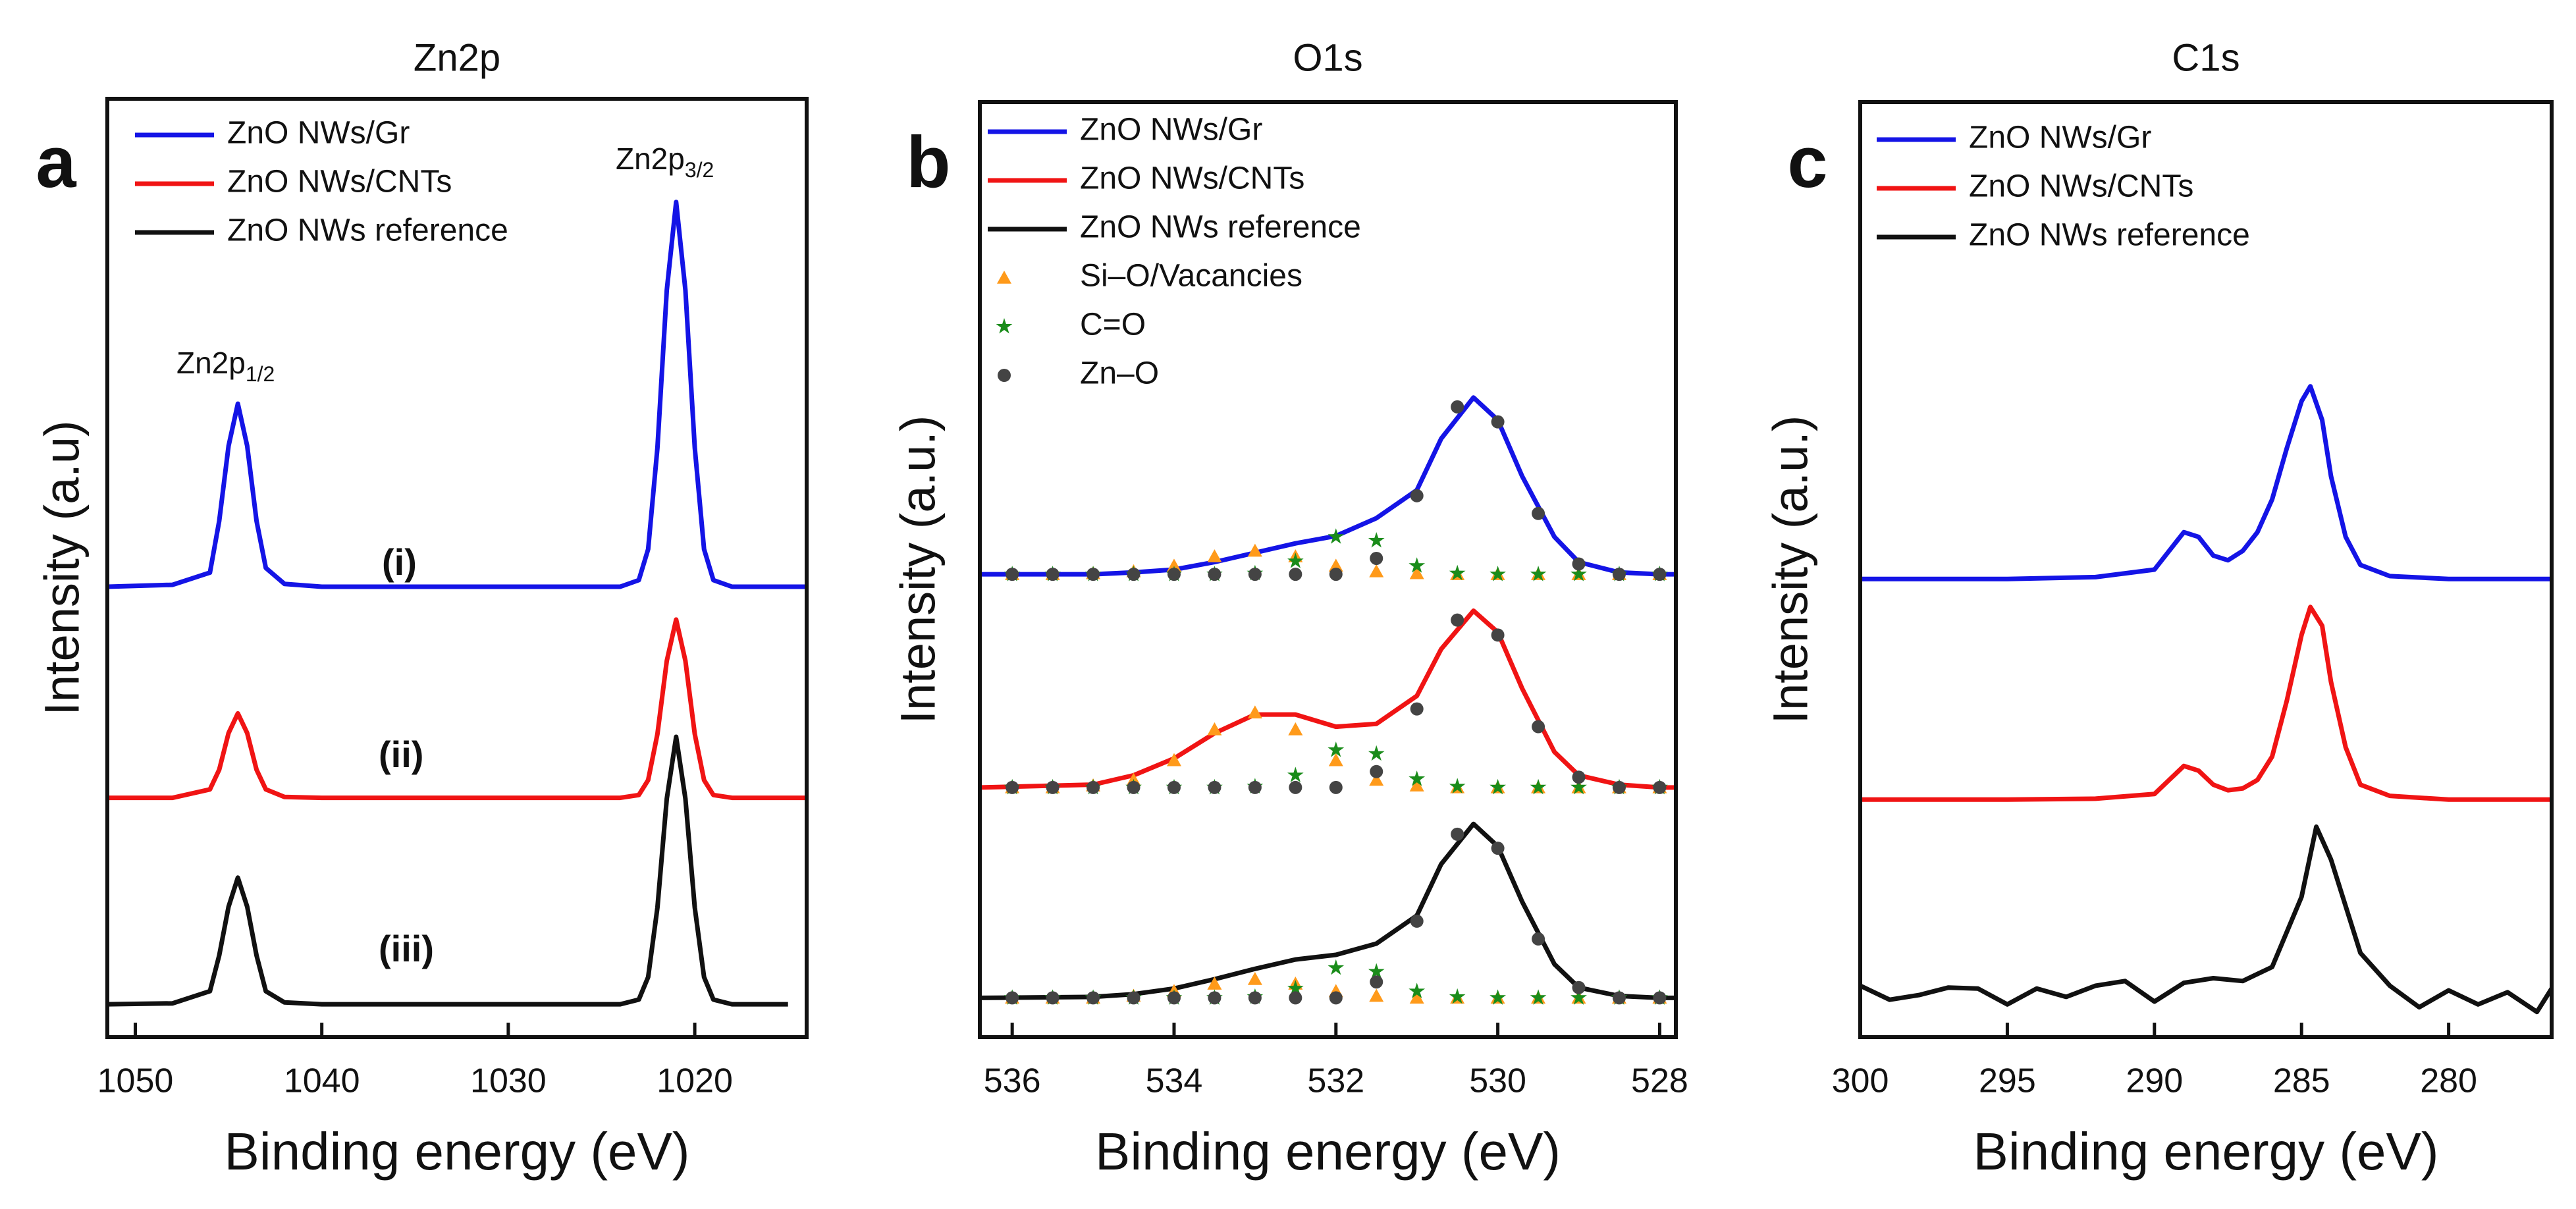 Image resolution: width=2576 pixels, height=1209 pixels. I want to click on annotation-text: (i), so click(399, 562).